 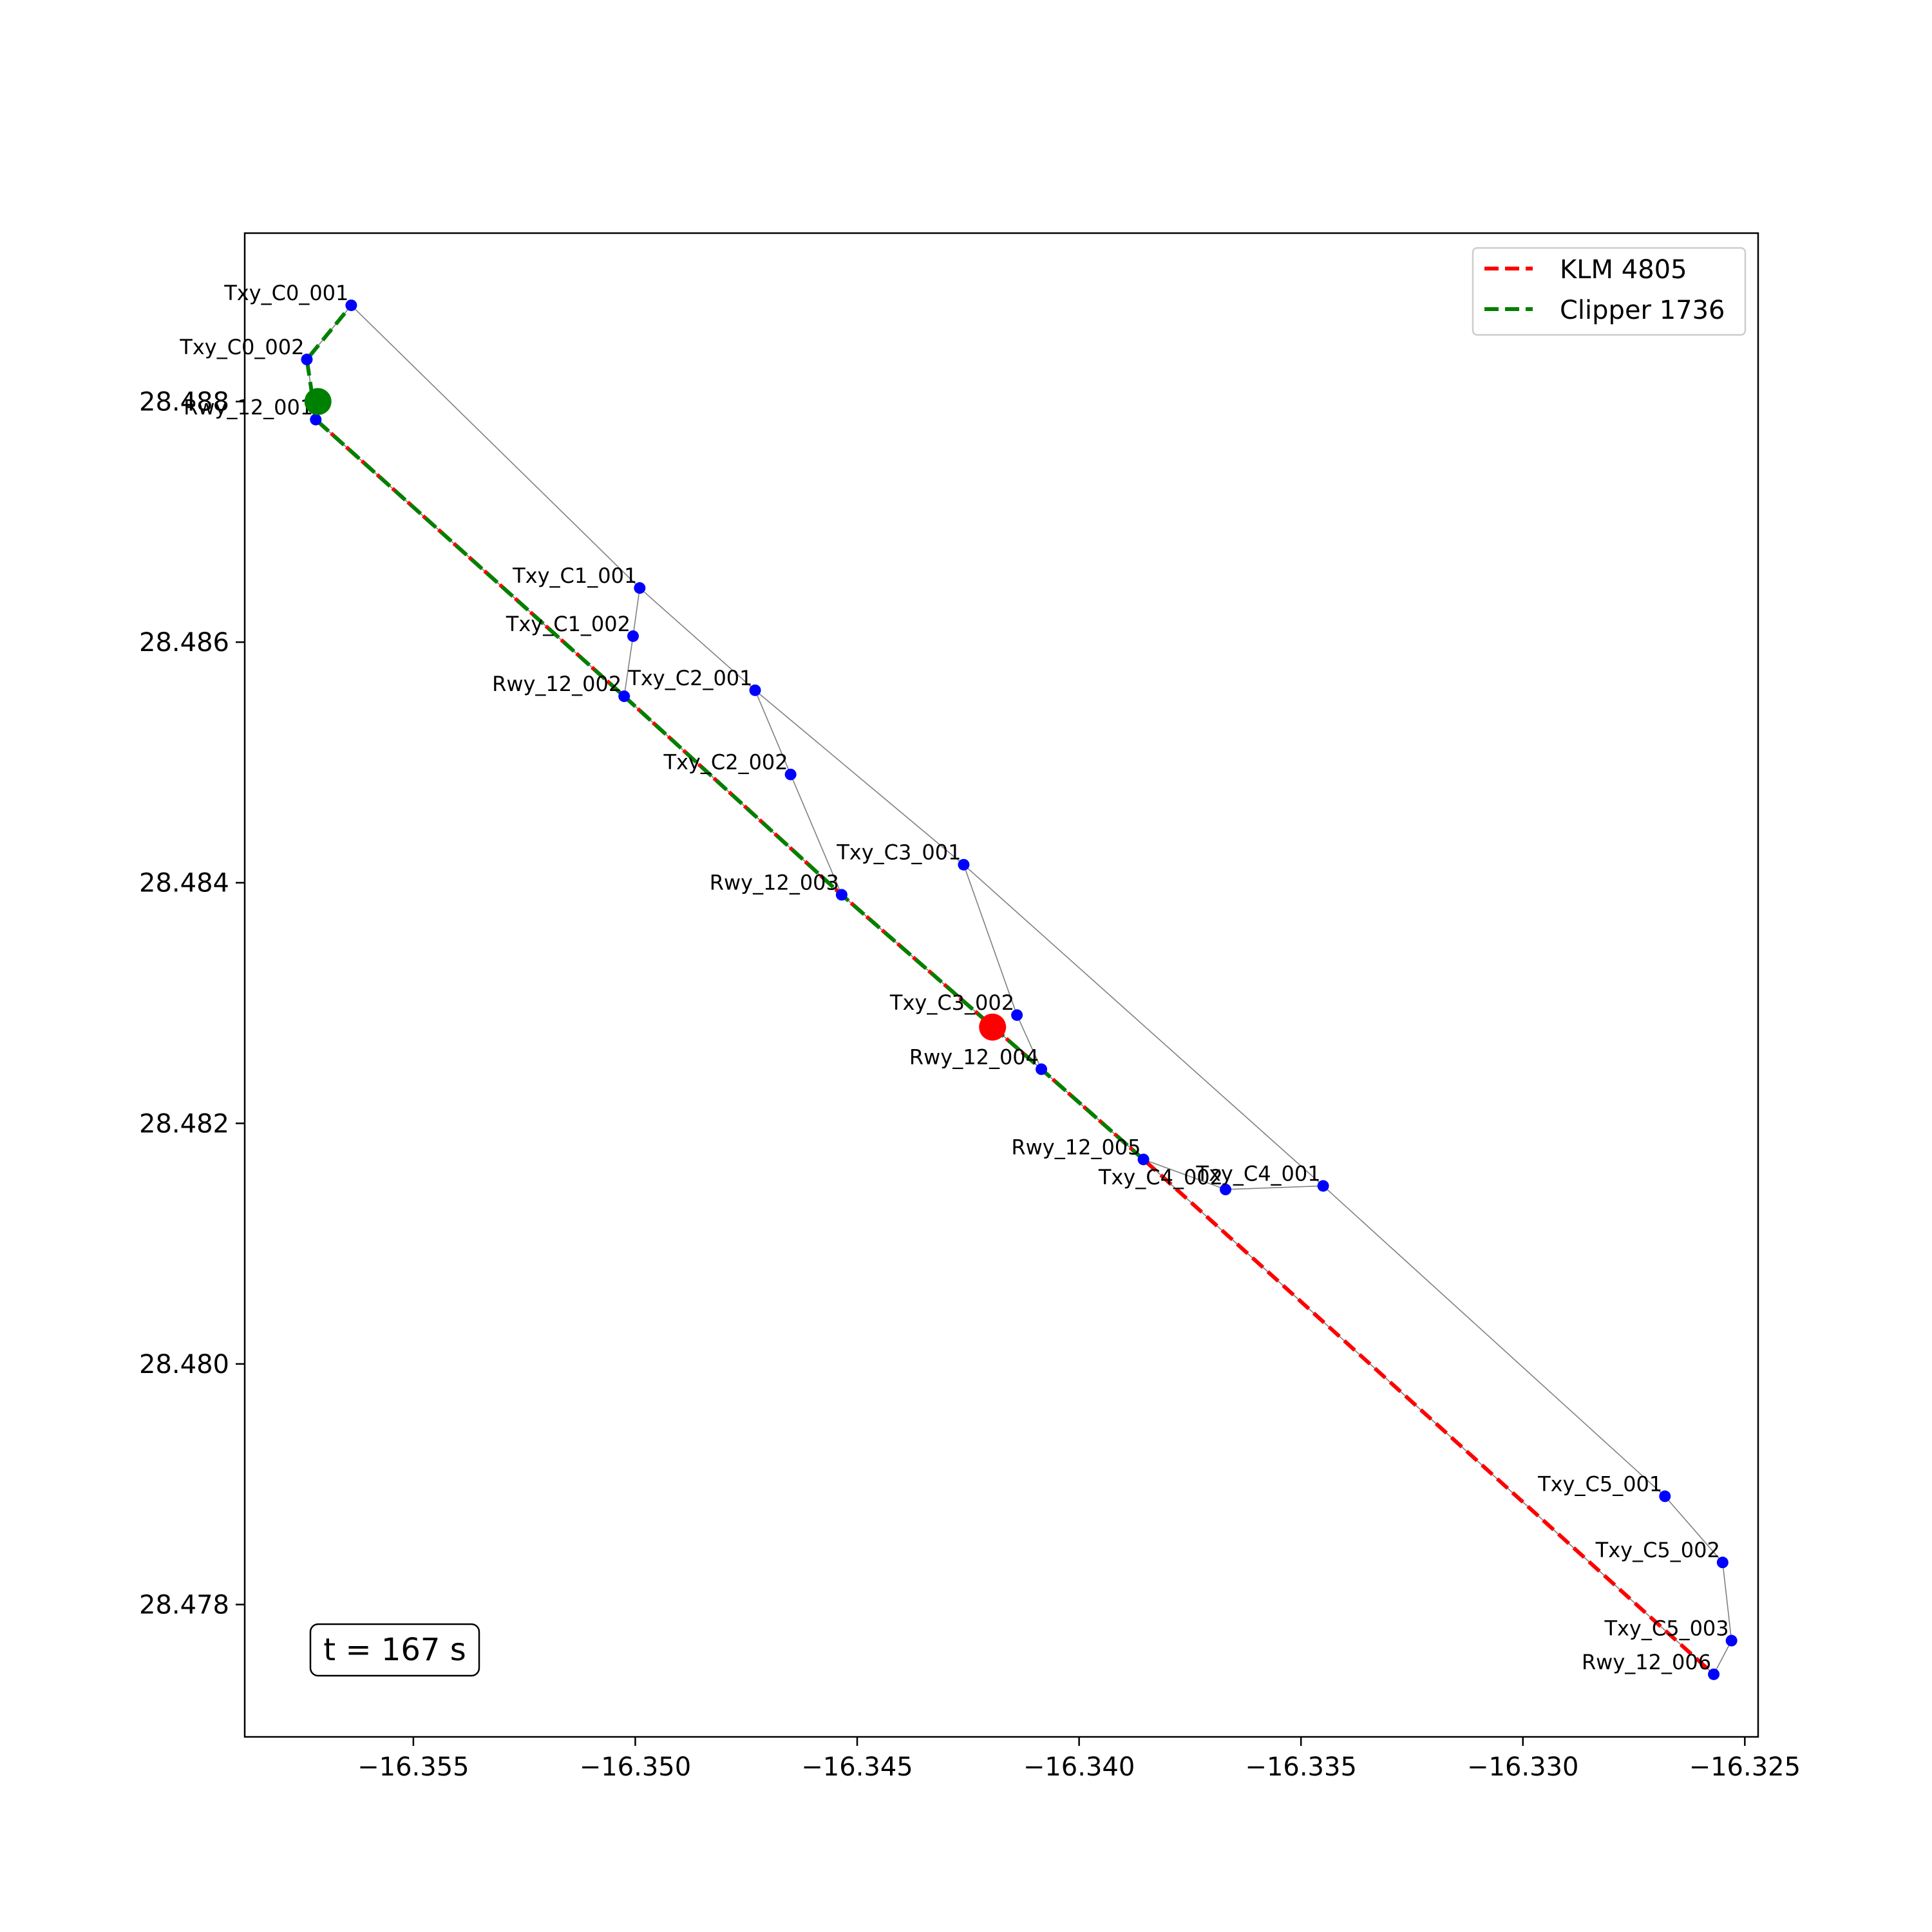 I want to click on y-tick-label: 28.482, so click(x=184, y=1124).